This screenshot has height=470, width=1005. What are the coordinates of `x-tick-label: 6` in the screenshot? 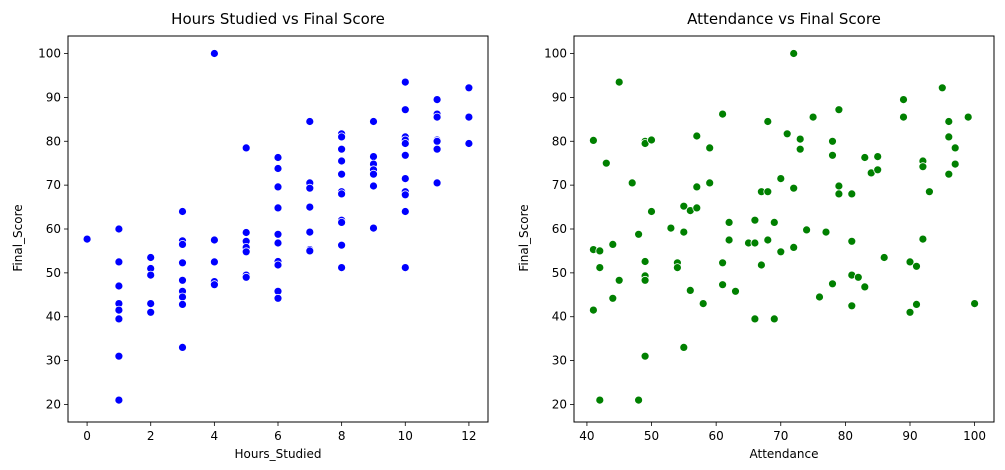 It's located at (278, 436).